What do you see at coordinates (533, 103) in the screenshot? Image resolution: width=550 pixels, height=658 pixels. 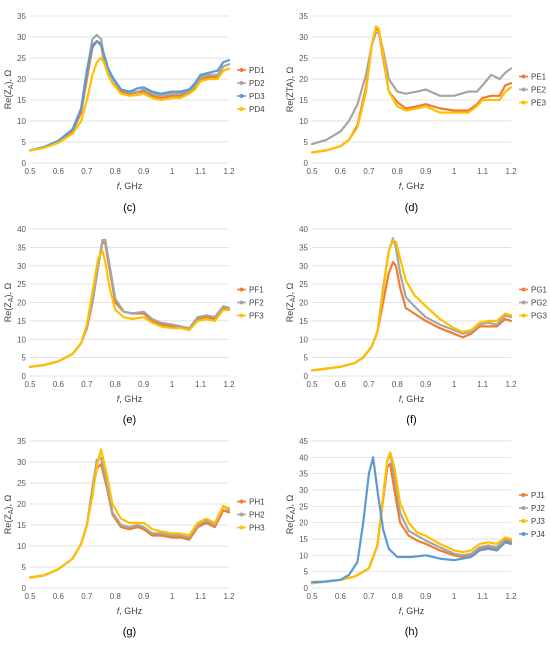 I see `legend-item-PE3: PE3` at bounding box center [533, 103].